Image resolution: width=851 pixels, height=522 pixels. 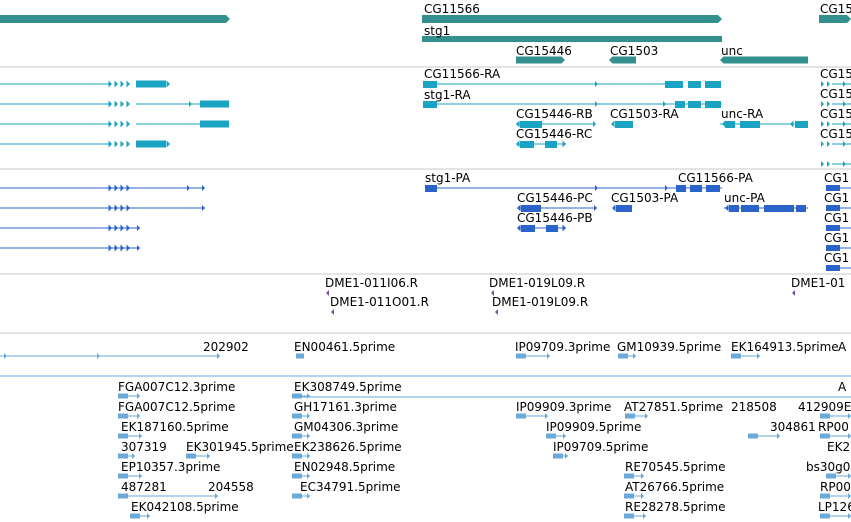 I want to click on est-label: 412909E, so click(x=824, y=407).